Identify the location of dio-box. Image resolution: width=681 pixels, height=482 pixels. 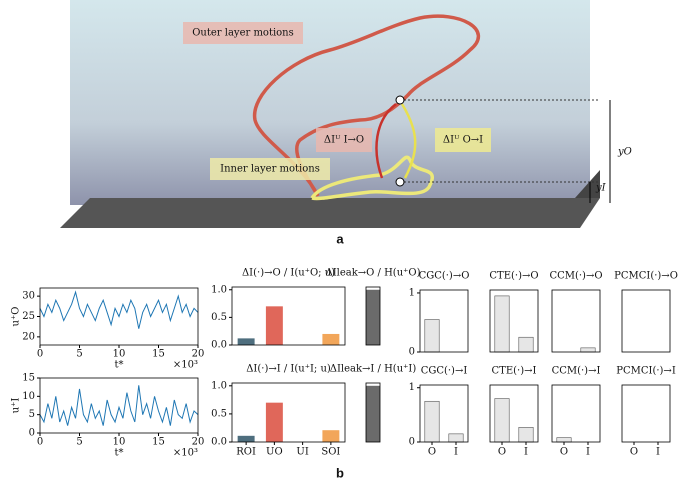
(344, 140).